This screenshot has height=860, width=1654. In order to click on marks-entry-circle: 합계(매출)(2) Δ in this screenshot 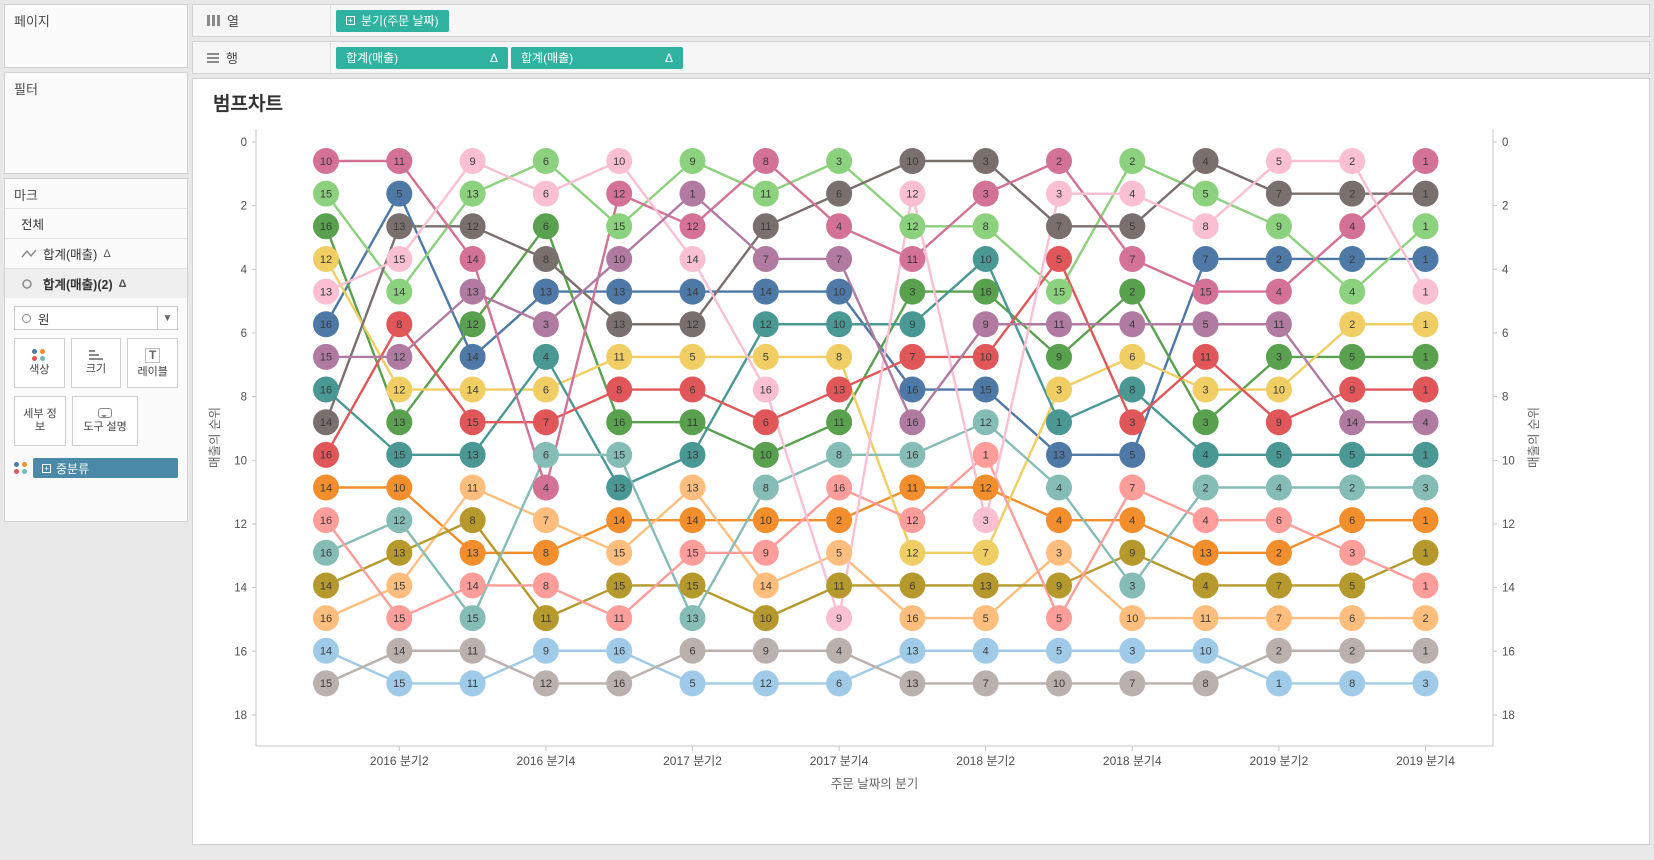, I will do `click(96, 283)`.